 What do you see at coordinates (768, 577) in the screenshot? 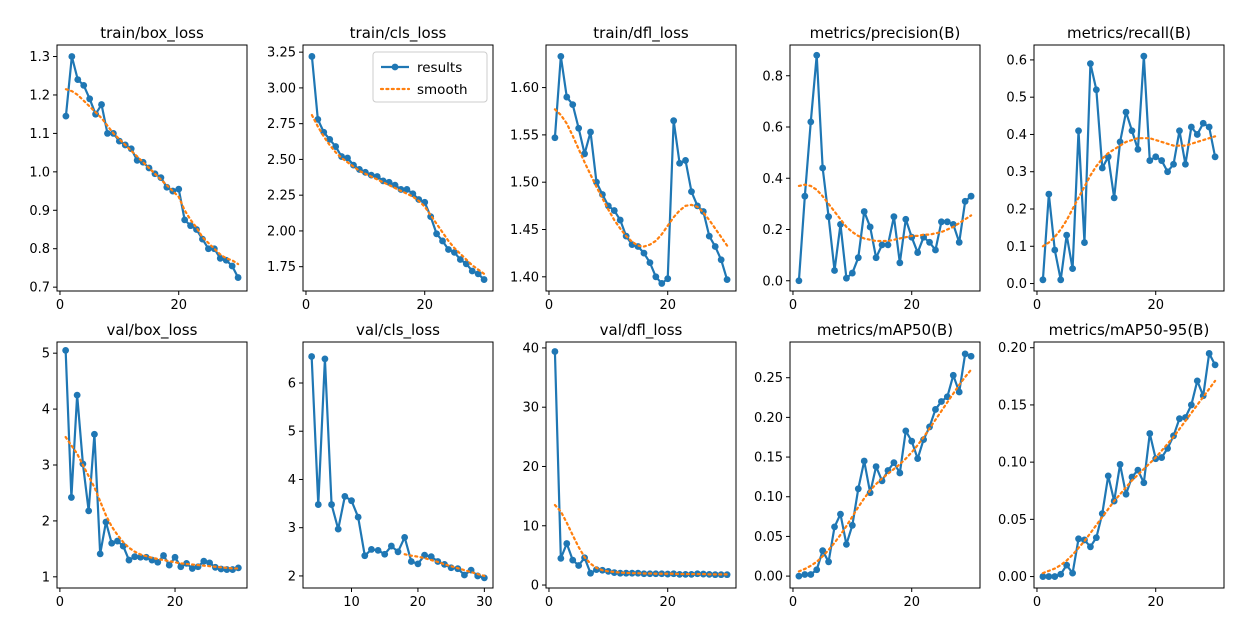
I see `y-tick-label: 0.00` at bounding box center [768, 577].